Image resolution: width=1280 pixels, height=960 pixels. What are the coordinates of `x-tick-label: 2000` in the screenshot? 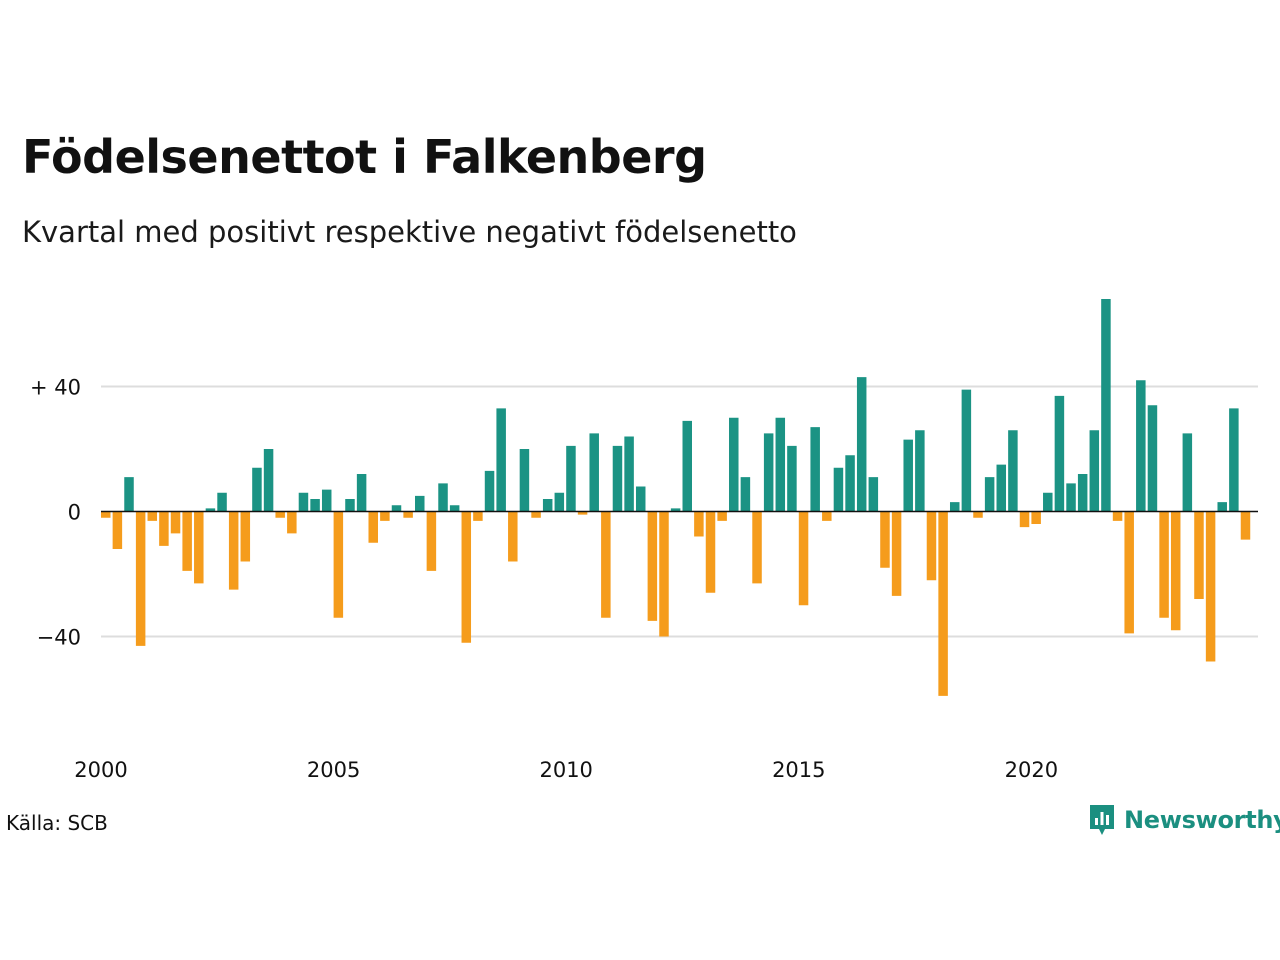 It's located at (100, 770).